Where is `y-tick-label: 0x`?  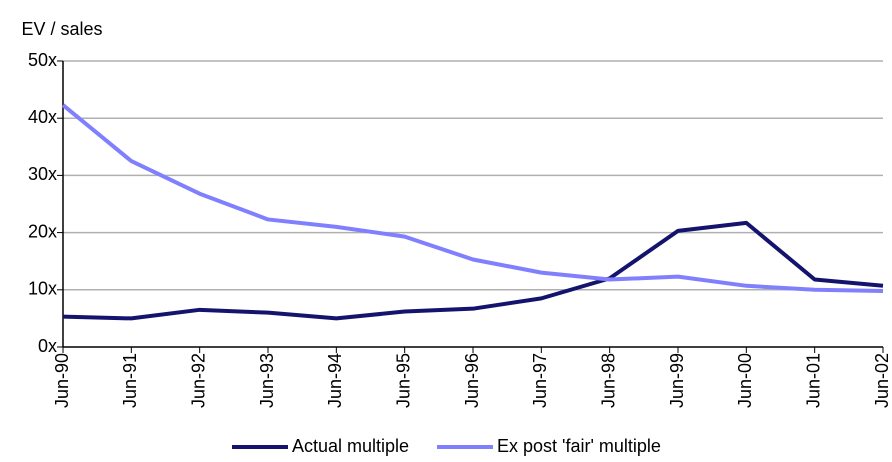 y-tick-label: 0x is located at coordinates (47, 346).